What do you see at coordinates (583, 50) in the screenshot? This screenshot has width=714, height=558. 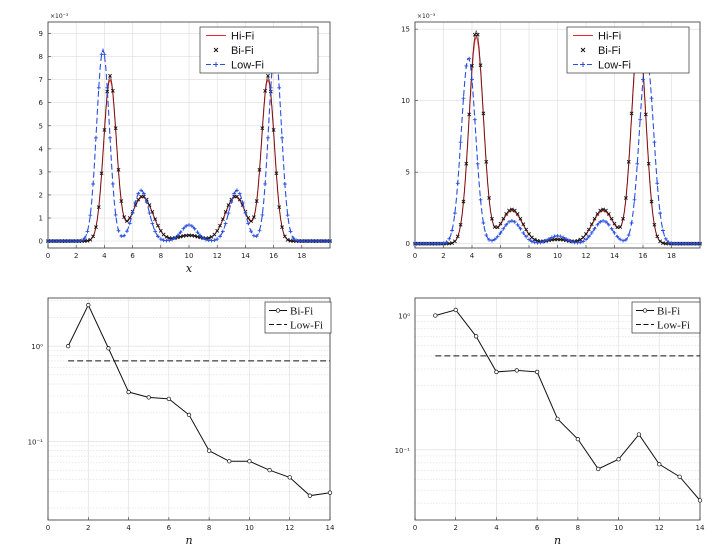 I see `legend-swatch` at bounding box center [583, 50].